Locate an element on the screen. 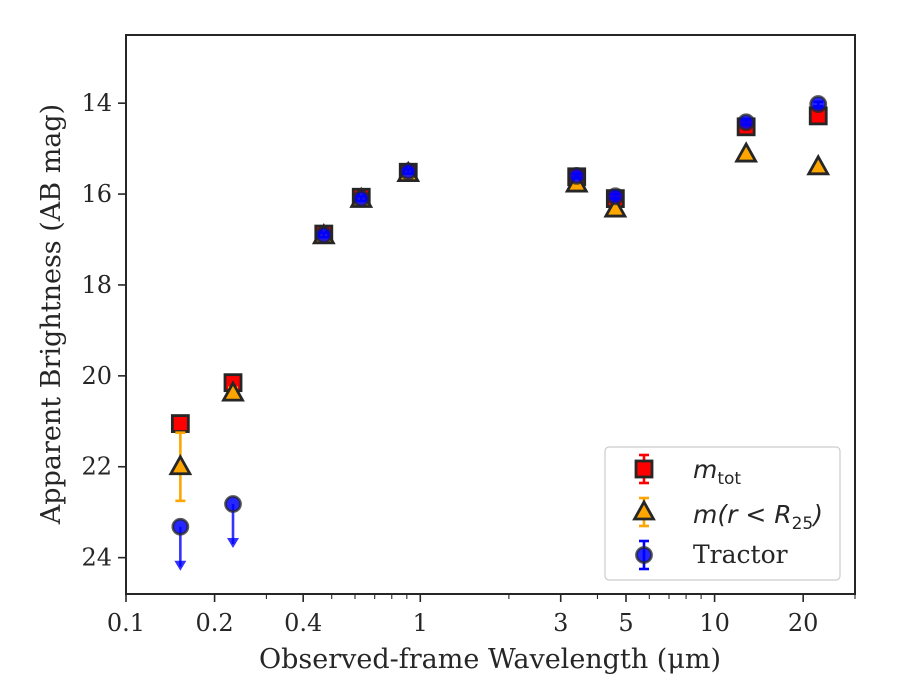  legend-label-mtot: mtot is located at coordinates (717, 472).